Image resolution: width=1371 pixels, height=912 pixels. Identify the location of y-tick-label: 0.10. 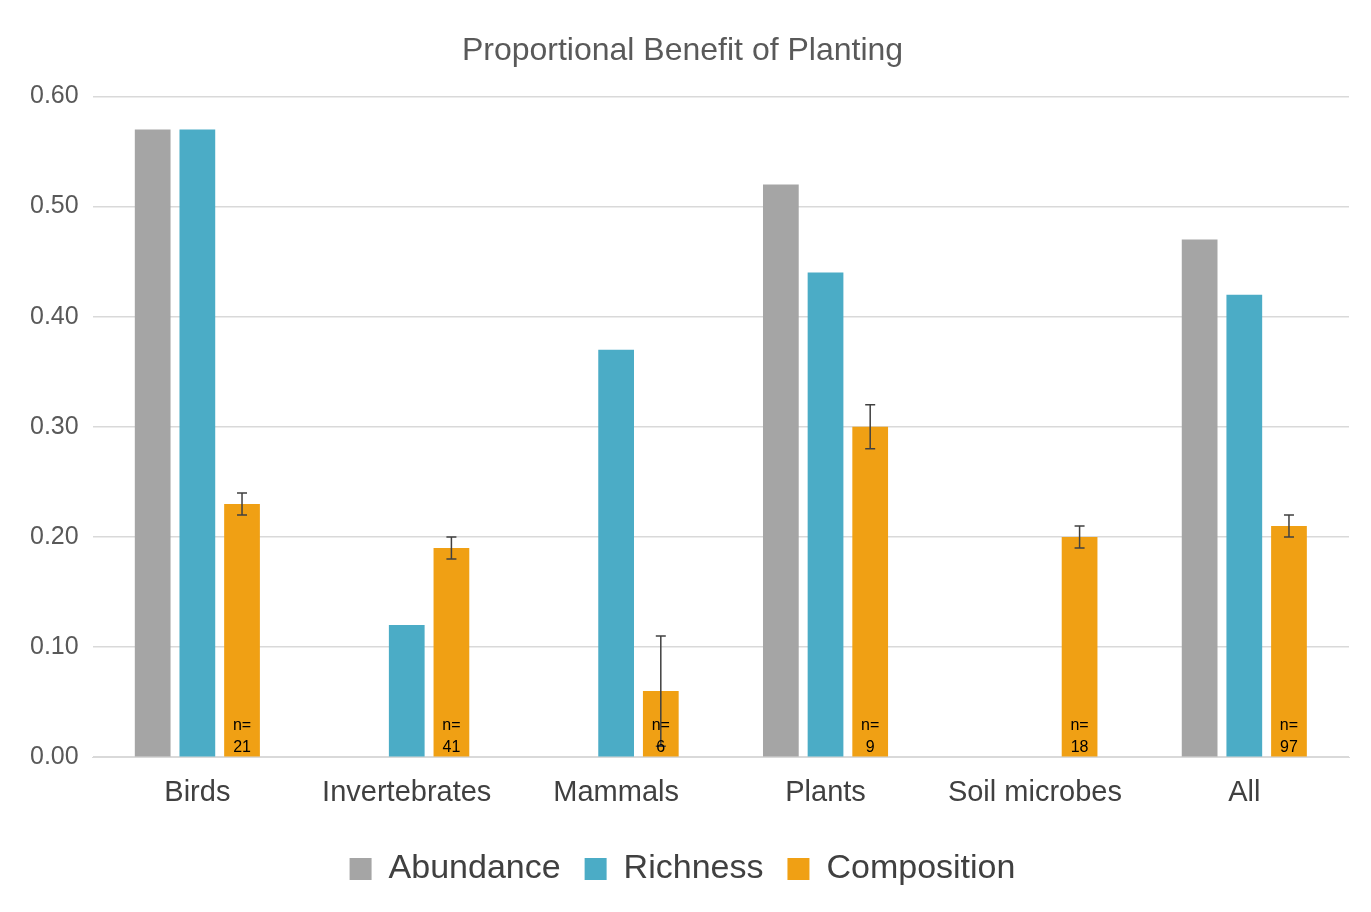
(54, 644).